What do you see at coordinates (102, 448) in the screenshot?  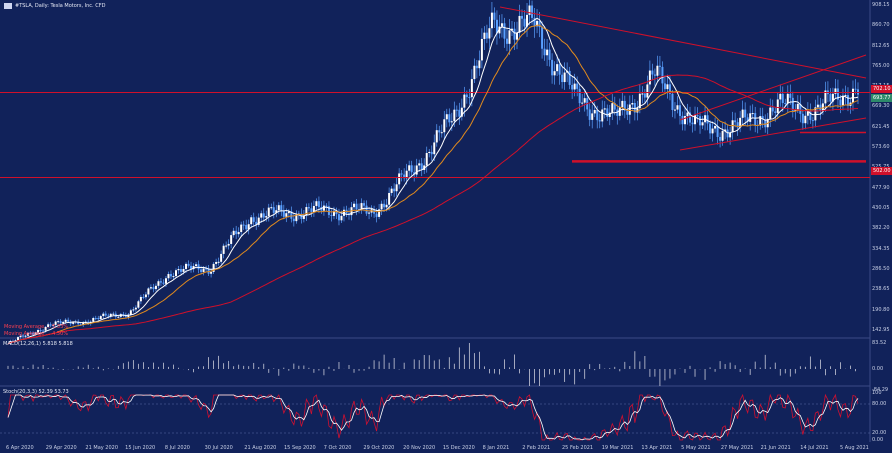 I see `time-tick: 21 May 2020` at bounding box center [102, 448].